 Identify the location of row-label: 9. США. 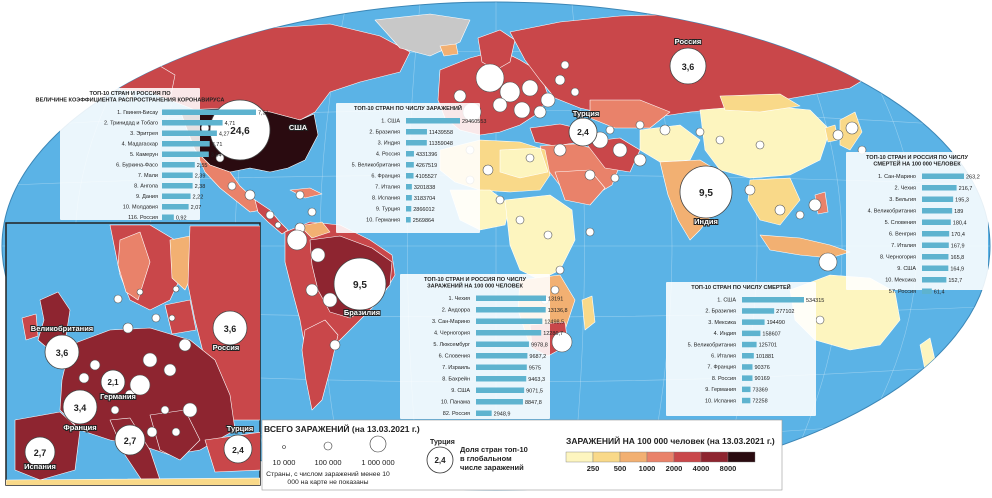
(460, 391).